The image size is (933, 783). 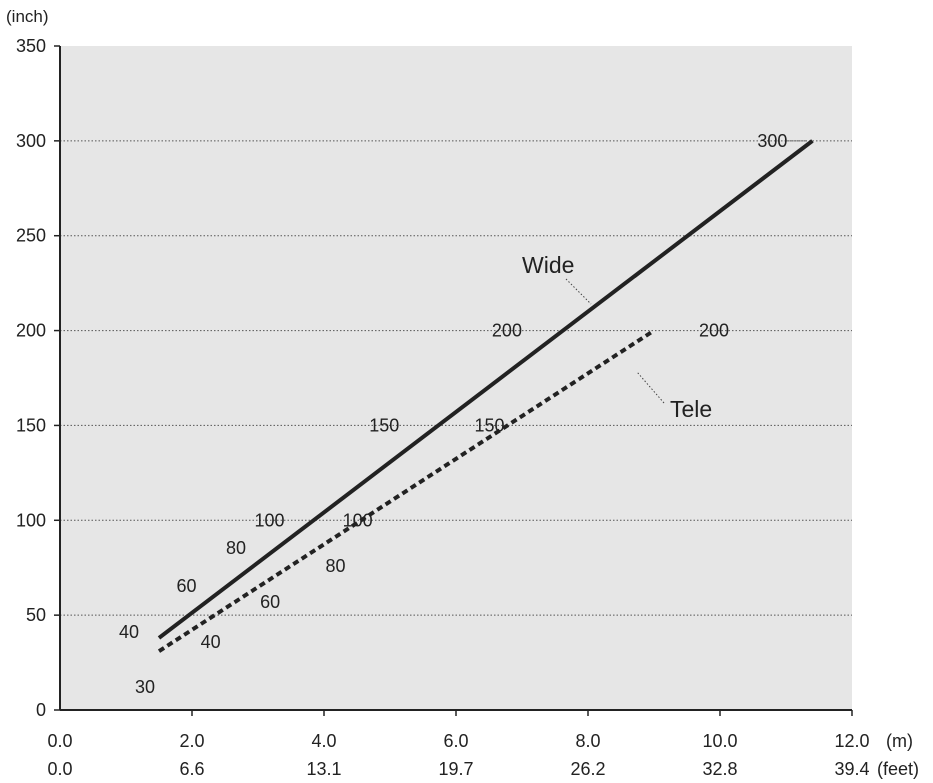 What do you see at coordinates (236, 548) in the screenshot?
I see `point-label-wide: 80` at bounding box center [236, 548].